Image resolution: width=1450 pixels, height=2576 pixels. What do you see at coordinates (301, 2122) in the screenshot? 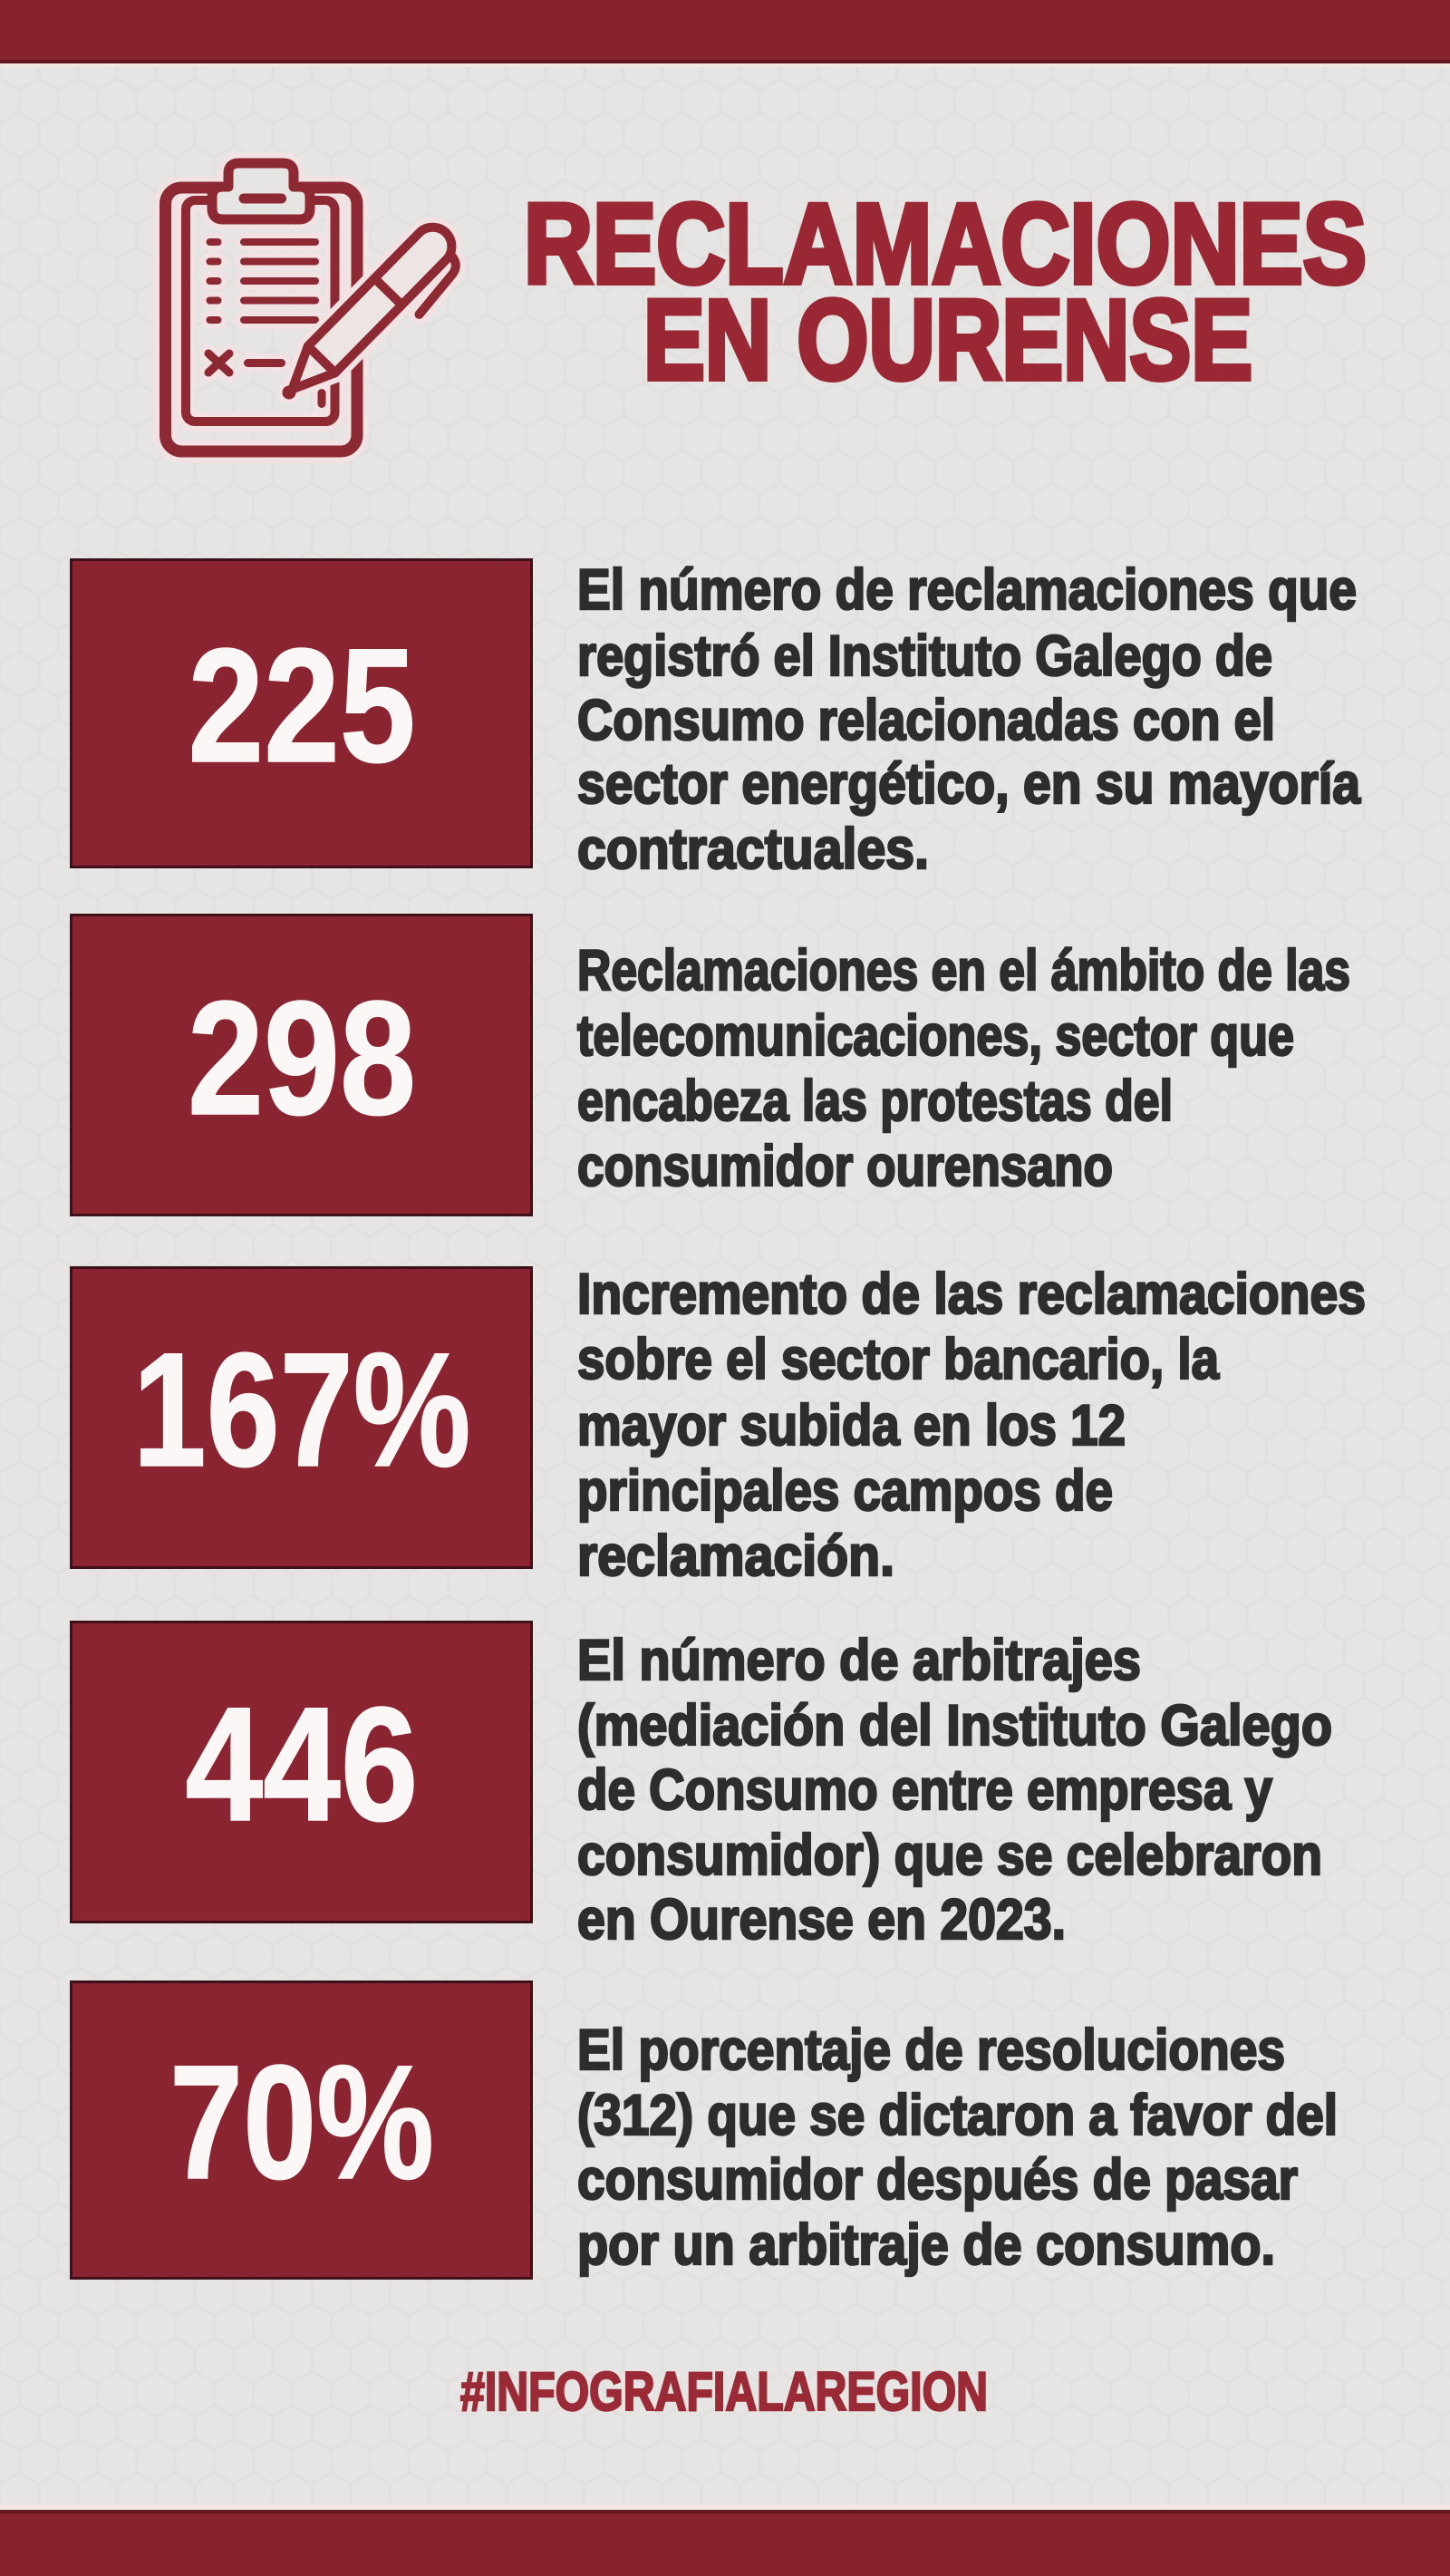
I see `svg-text: 70%` at bounding box center [301, 2122].